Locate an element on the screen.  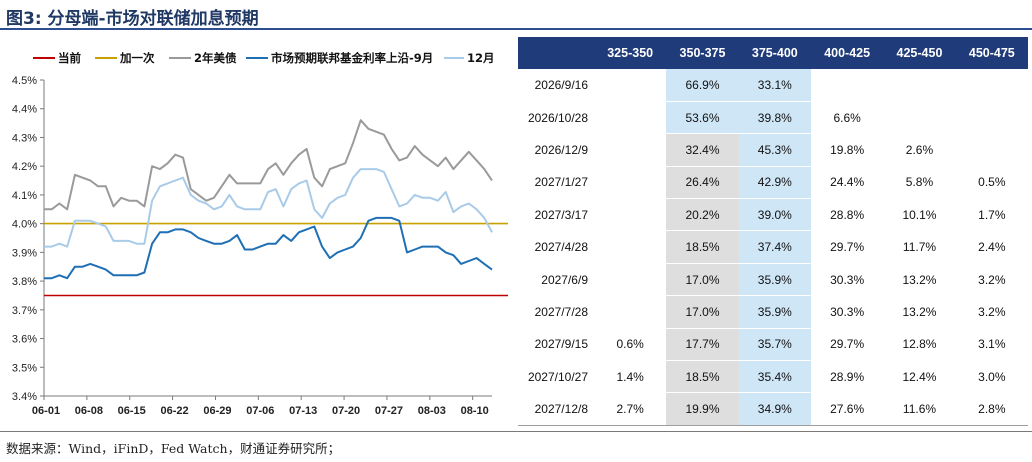
table-cell: 11.6% is located at coordinates (919, 409).